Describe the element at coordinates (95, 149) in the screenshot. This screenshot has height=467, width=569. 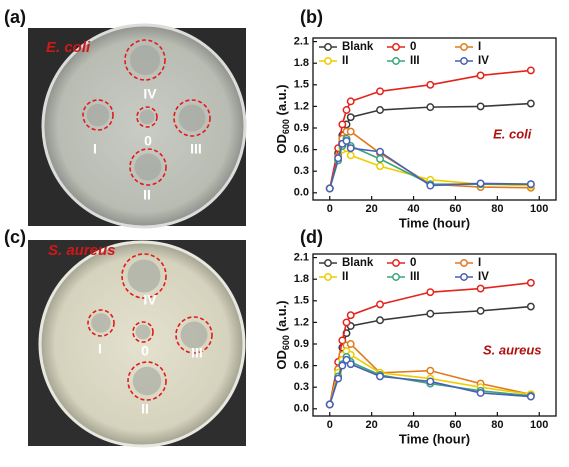
I see `zone-label: I` at that location.